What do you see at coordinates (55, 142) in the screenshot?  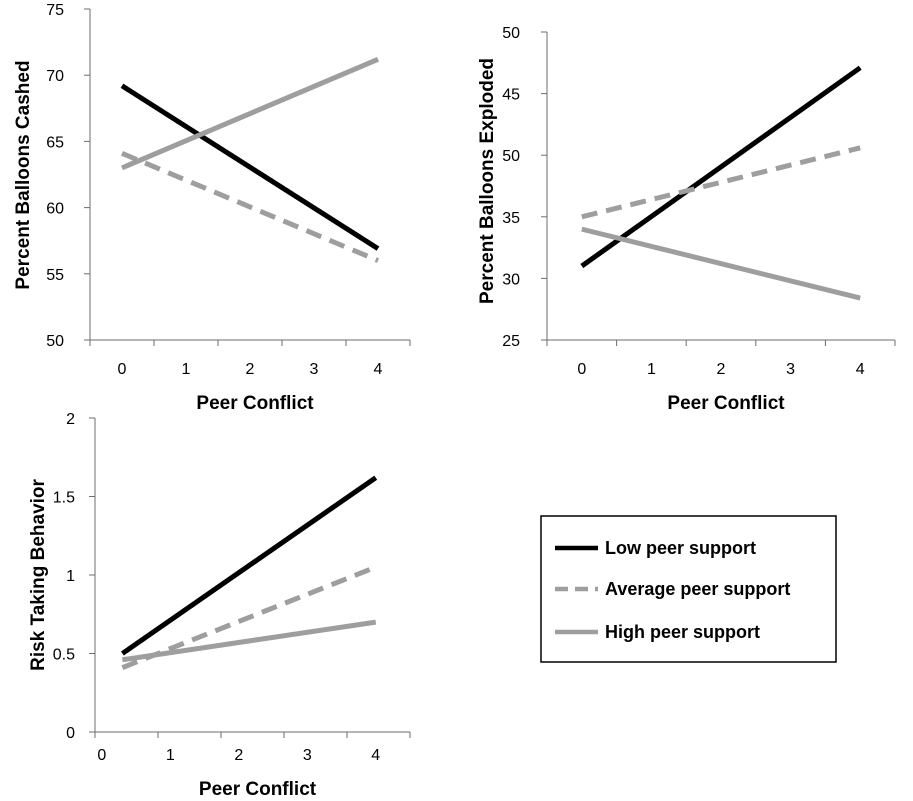 I see `y-tick-label: 65` at bounding box center [55, 142].